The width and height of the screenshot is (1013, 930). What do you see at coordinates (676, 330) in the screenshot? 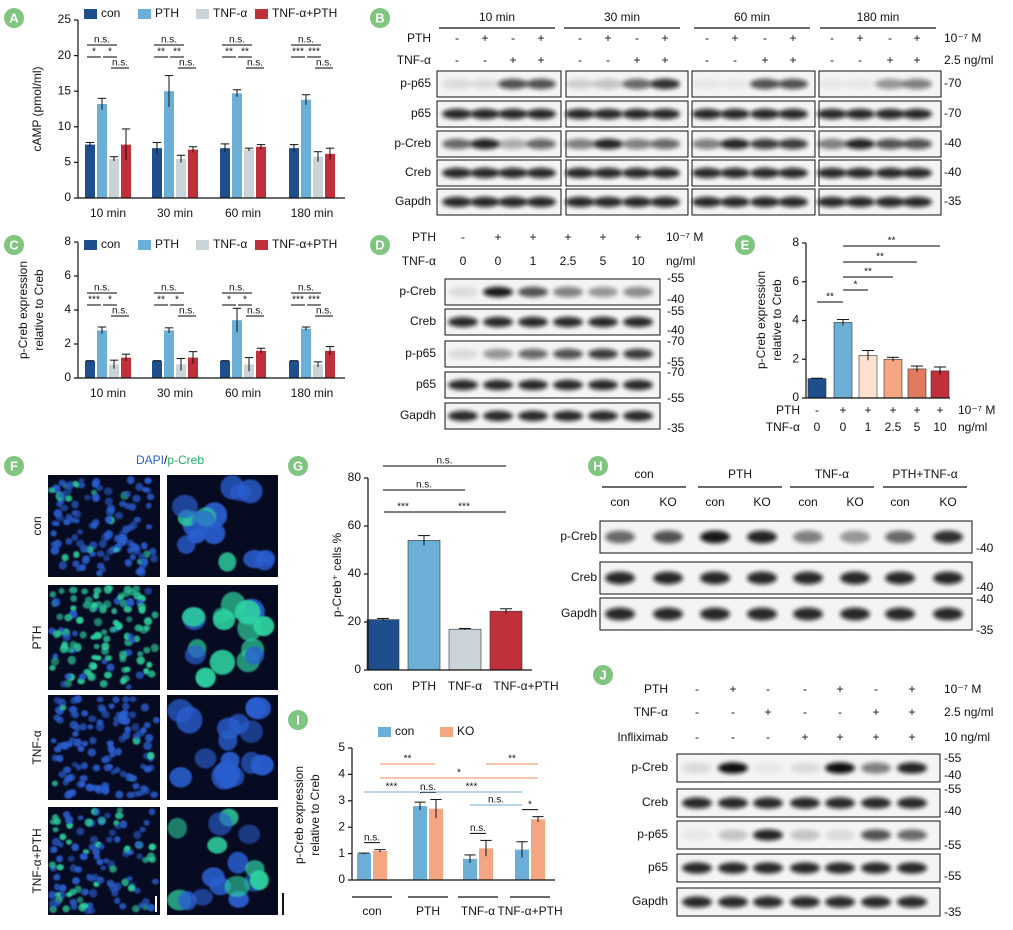
I see `mw-marker: -40` at bounding box center [676, 330].